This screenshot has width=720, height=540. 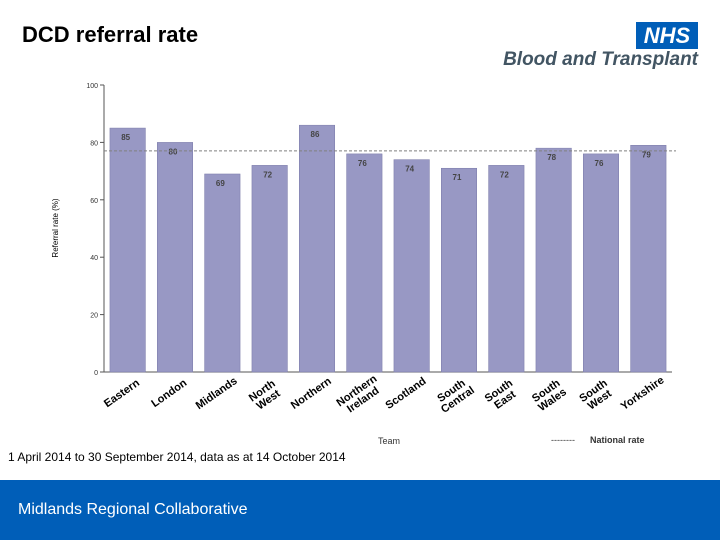 I want to click on bar-value-label: 78, so click(x=551, y=157).